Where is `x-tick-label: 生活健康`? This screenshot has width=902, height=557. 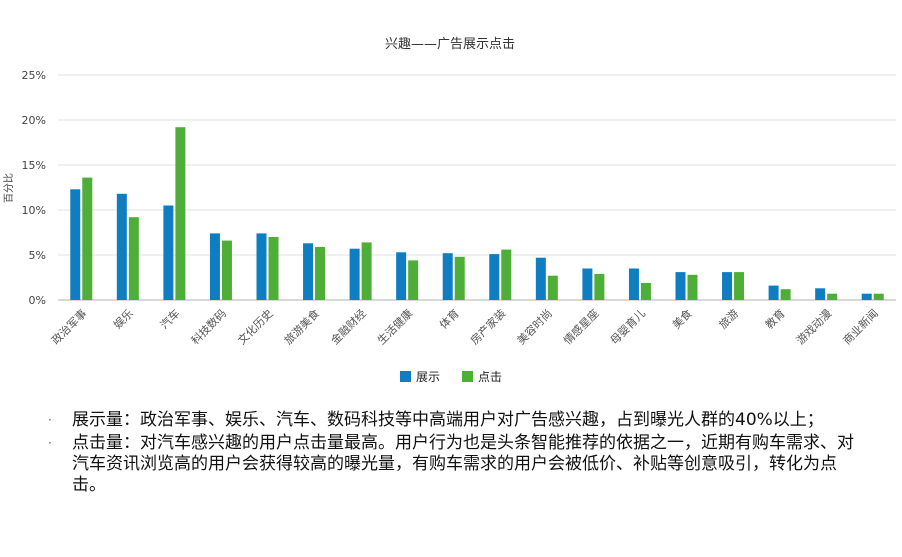
x-tick-label: 生活健康 is located at coordinates (394, 326).